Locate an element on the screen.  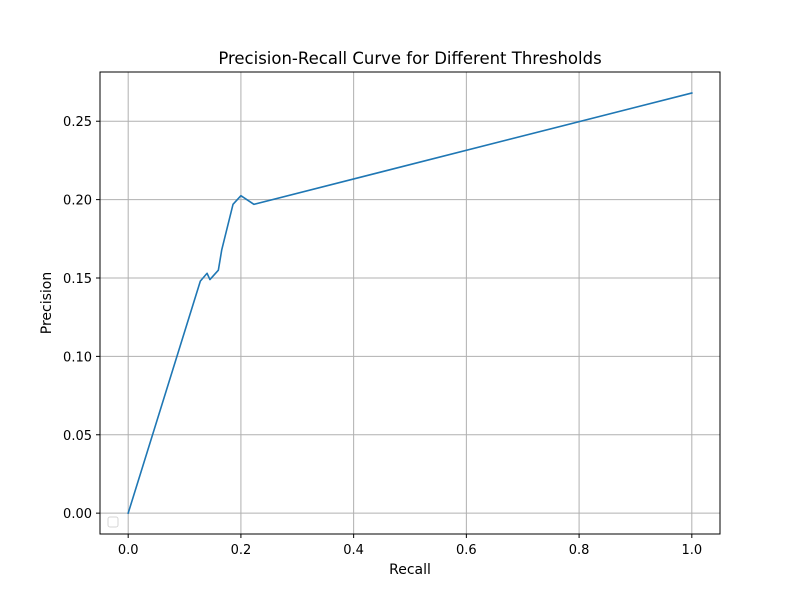
y-tick-label: 0.00 is located at coordinates (77, 514).